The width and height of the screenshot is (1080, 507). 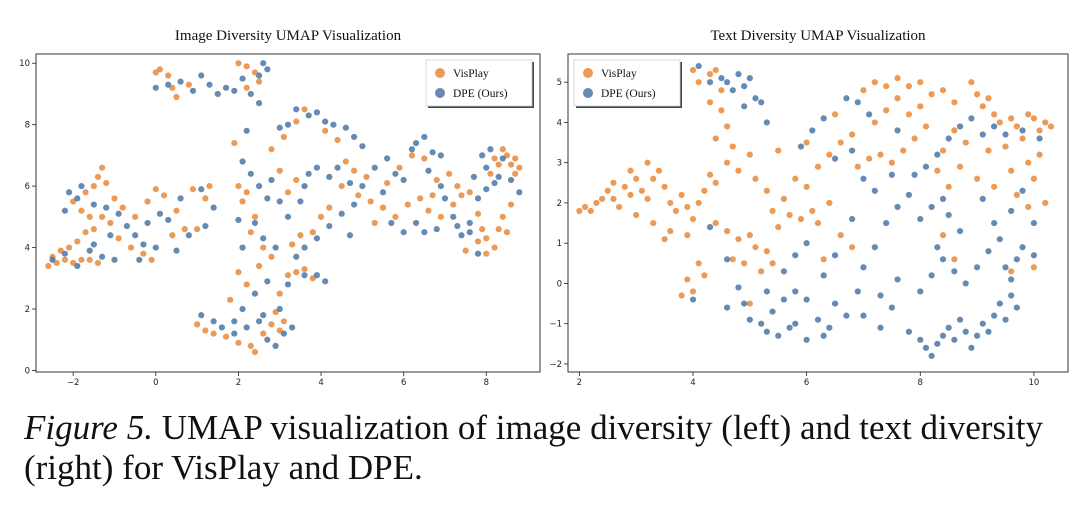 I want to click on x-tick-label: 8, so click(x=920, y=383).